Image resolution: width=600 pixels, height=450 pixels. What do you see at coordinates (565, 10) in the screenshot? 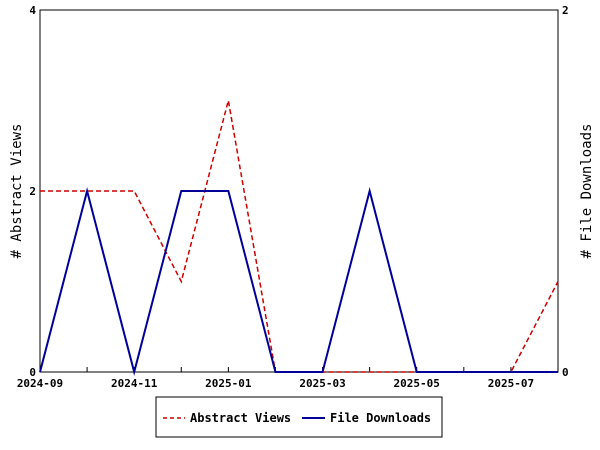
I see `y-right-tick-label: 2` at bounding box center [565, 10].